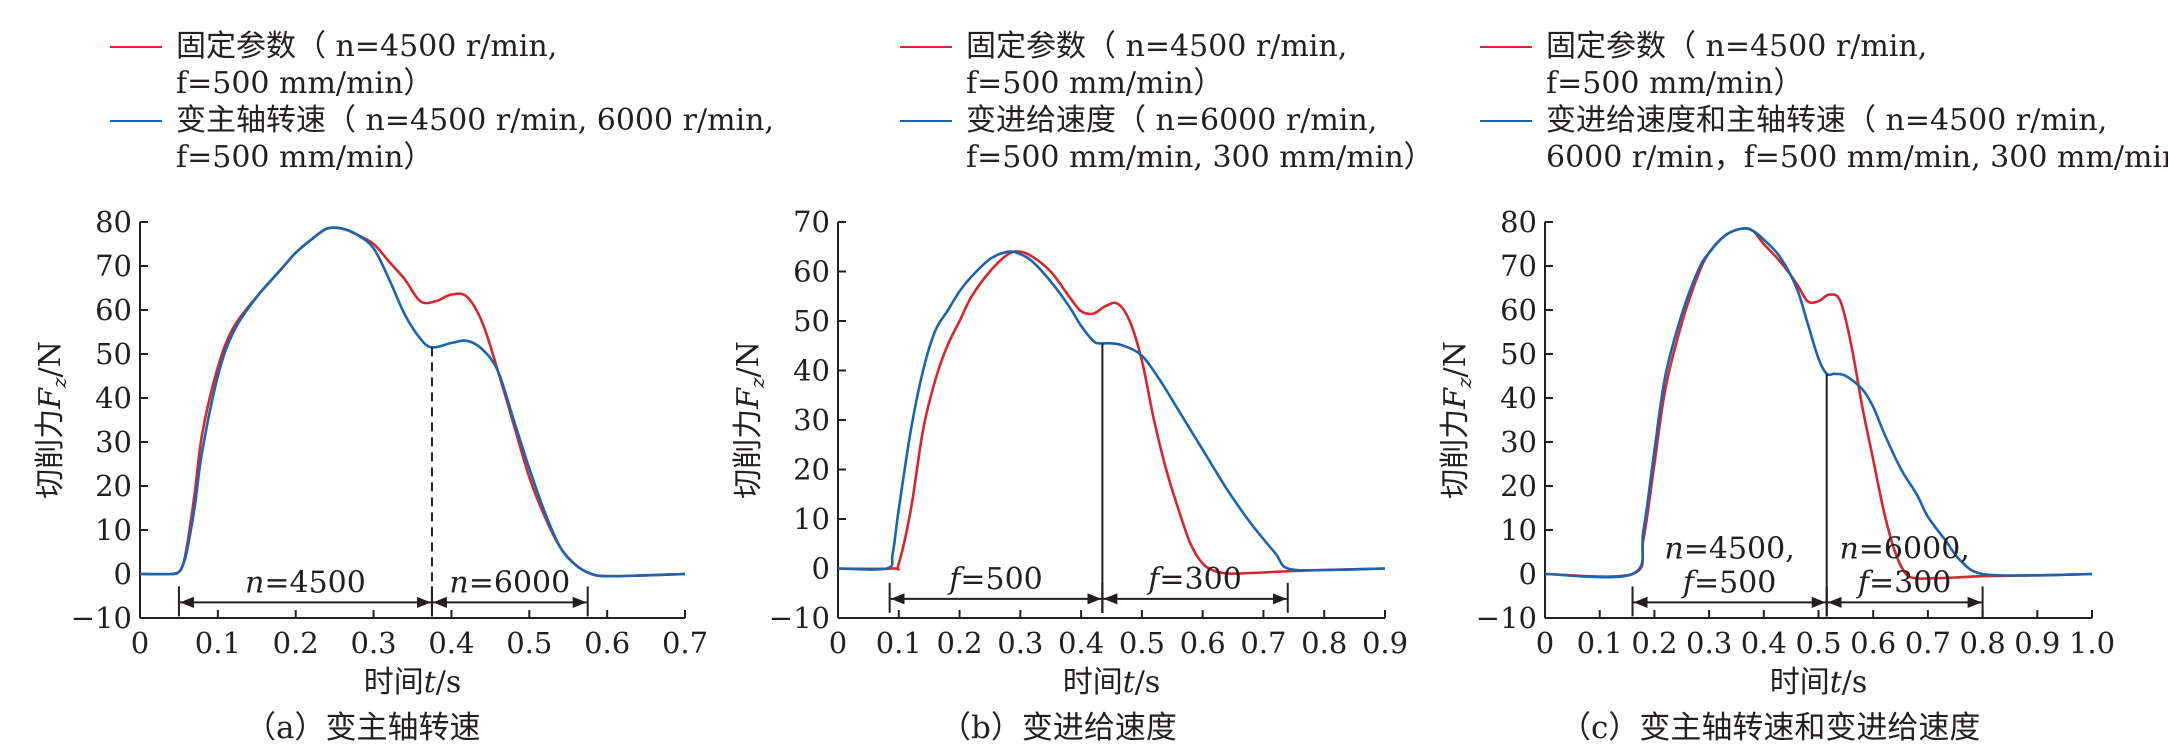  I want to click on span-label: n=4500,, so click(1729, 548).